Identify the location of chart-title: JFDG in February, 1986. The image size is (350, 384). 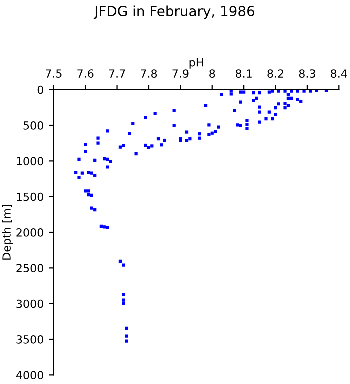
(174, 13).